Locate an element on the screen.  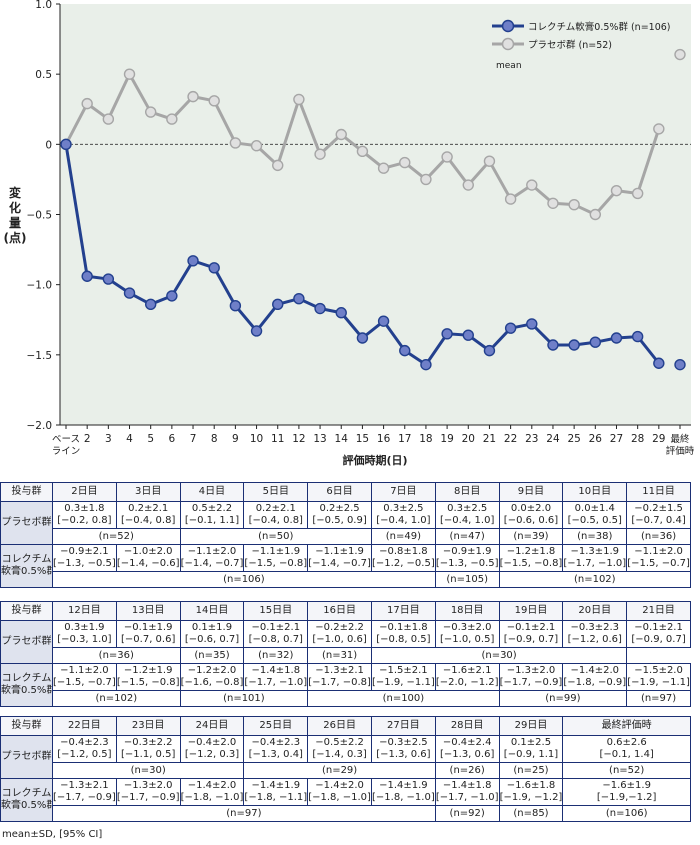
value-cell-placebo: −0.2±2.2 [−1.0, 0.6] is located at coordinates (339, 634).